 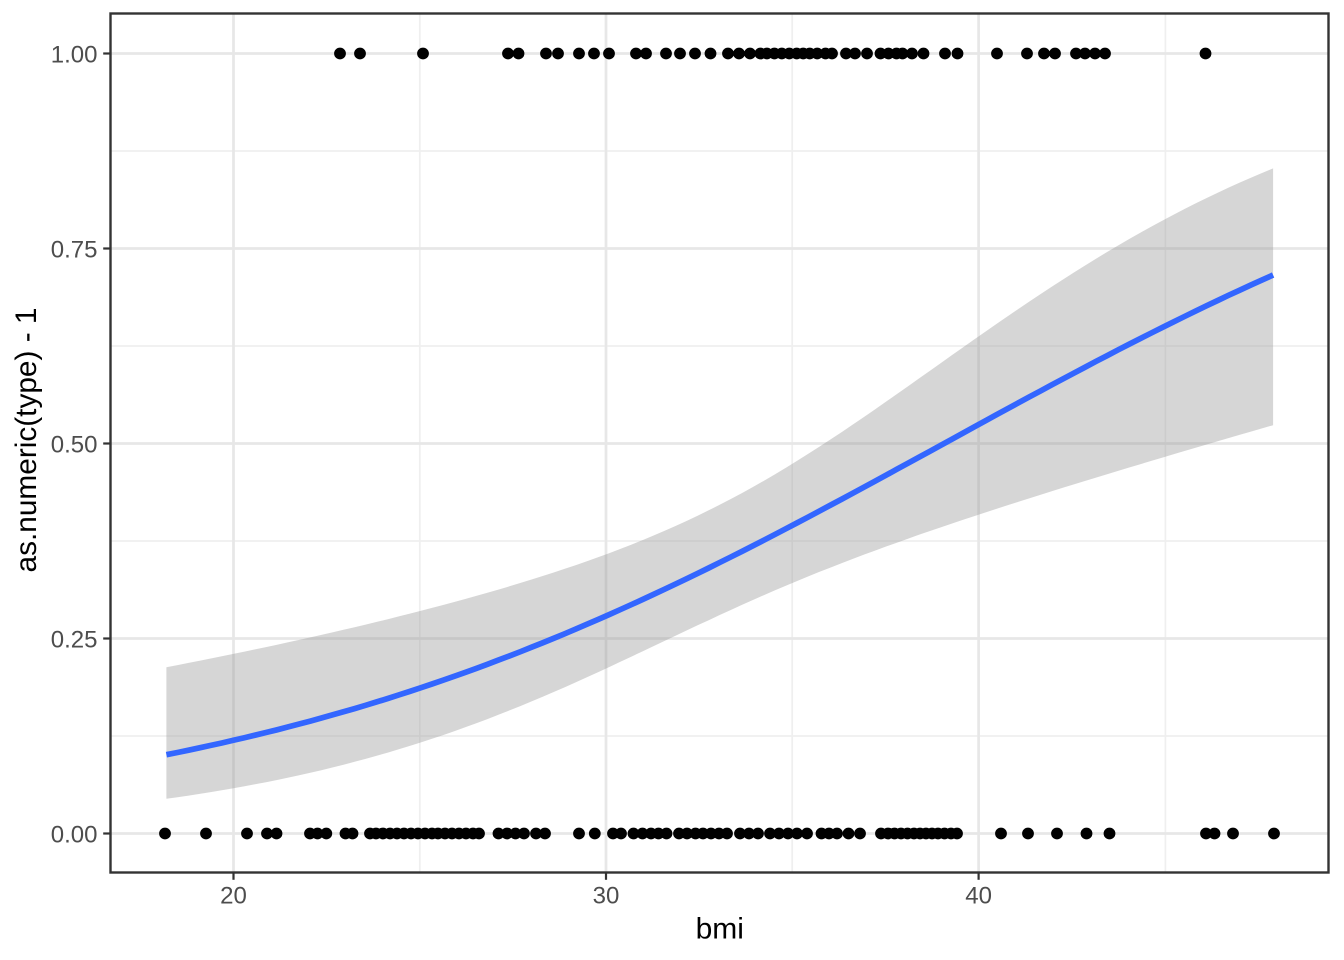 I want to click on svg-text: bmi, so click(x=720, y=928).